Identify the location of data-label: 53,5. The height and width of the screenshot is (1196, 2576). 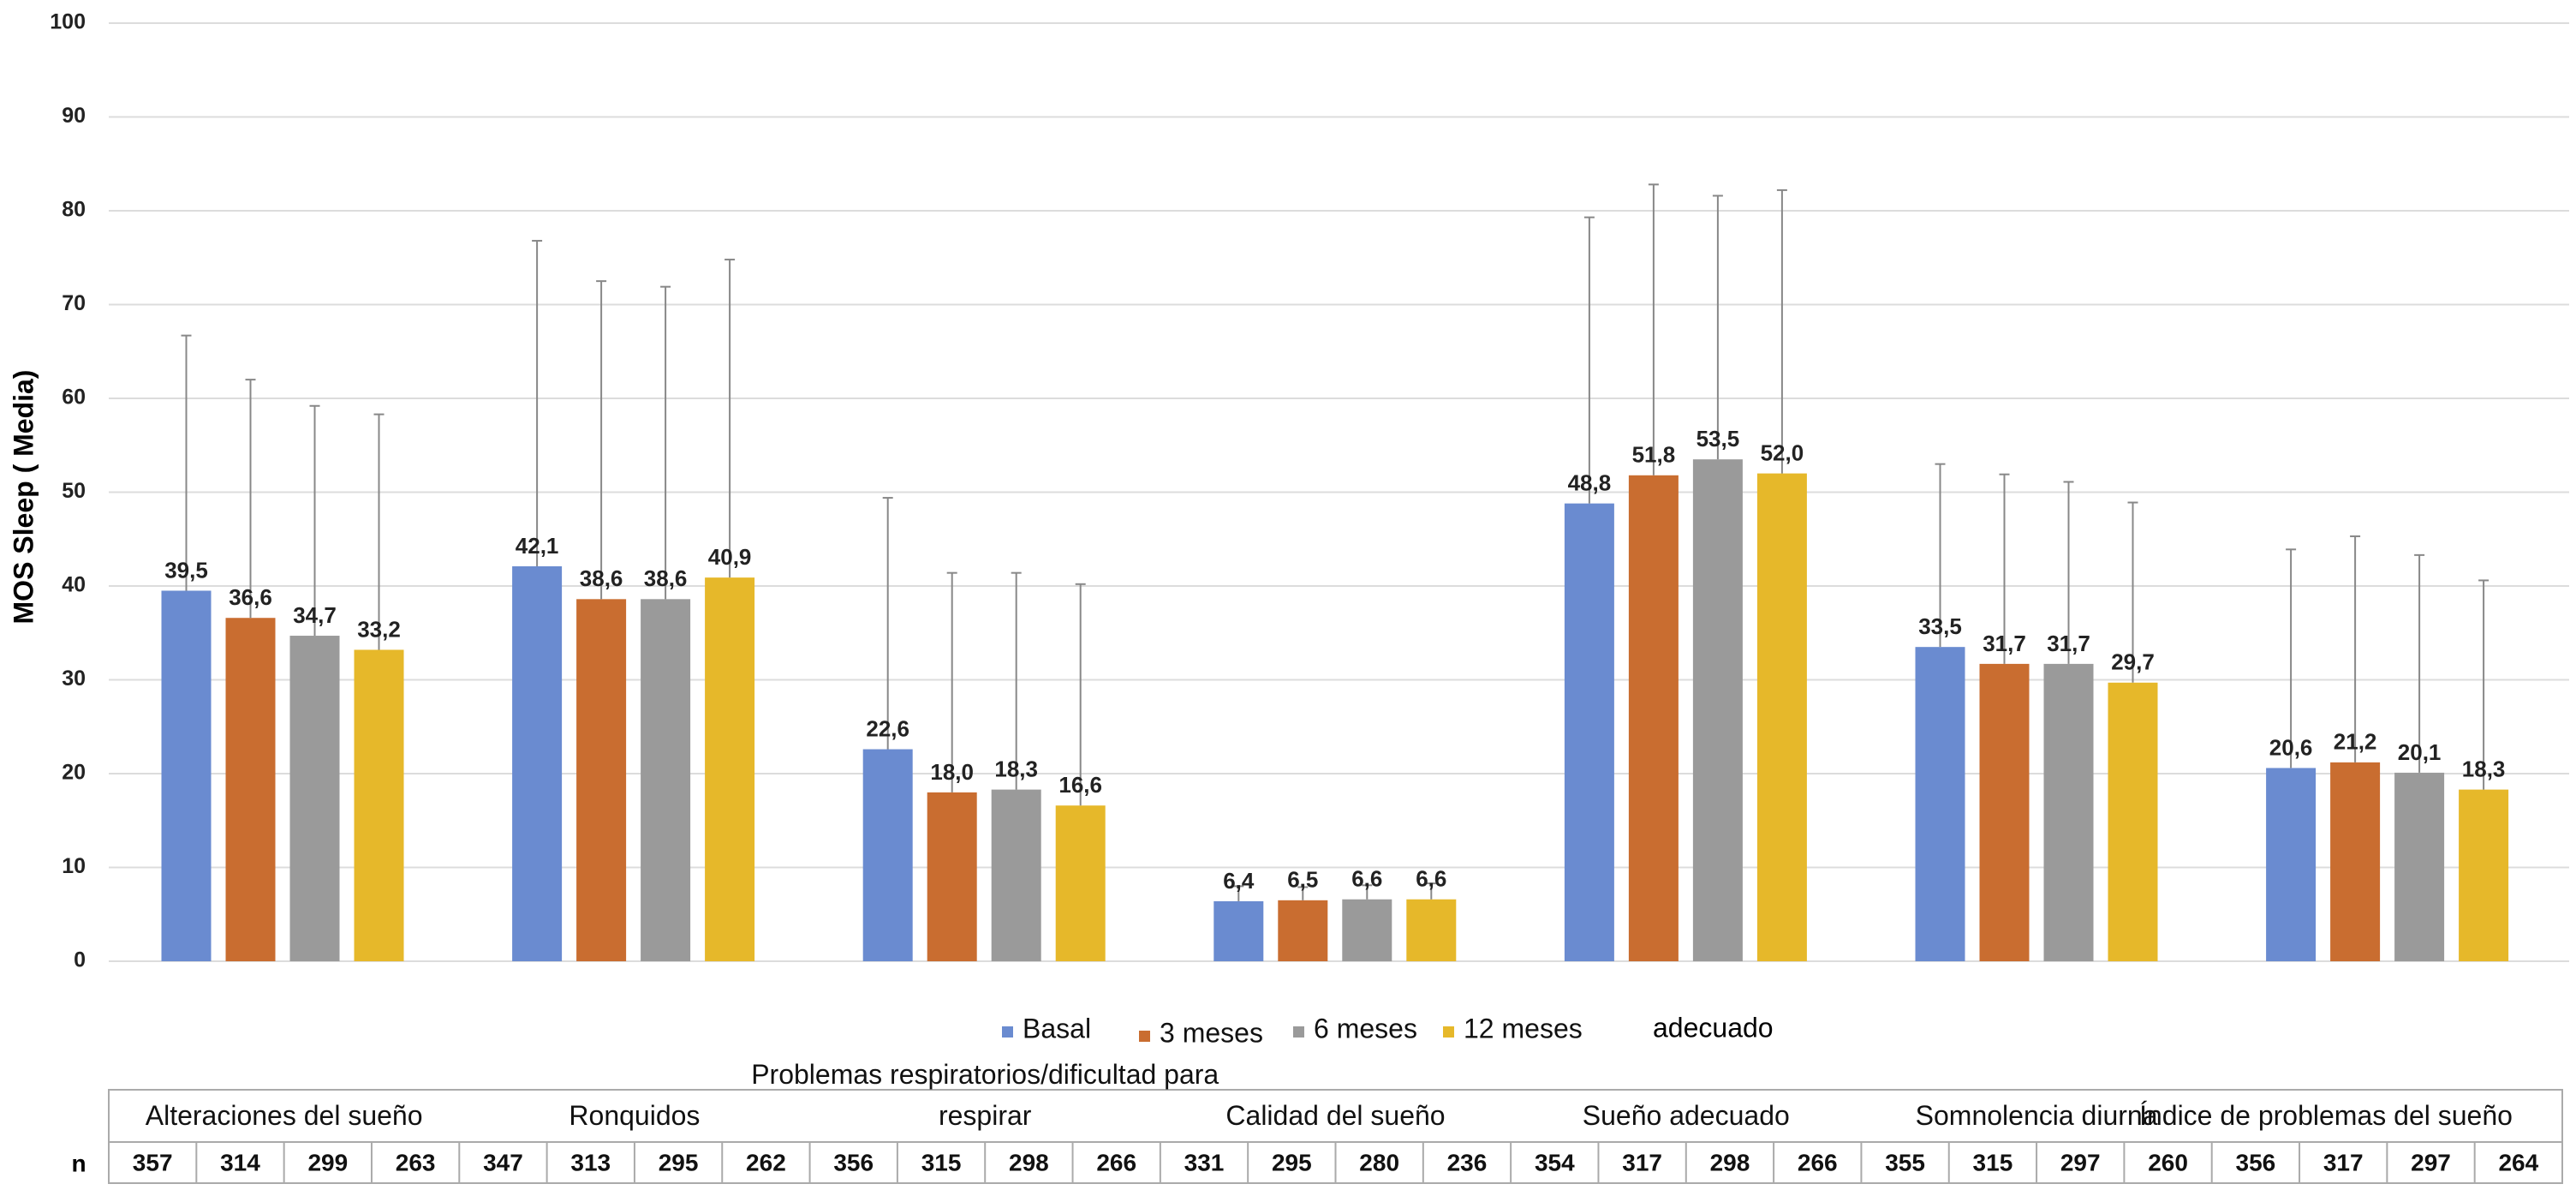
(1718, 438).